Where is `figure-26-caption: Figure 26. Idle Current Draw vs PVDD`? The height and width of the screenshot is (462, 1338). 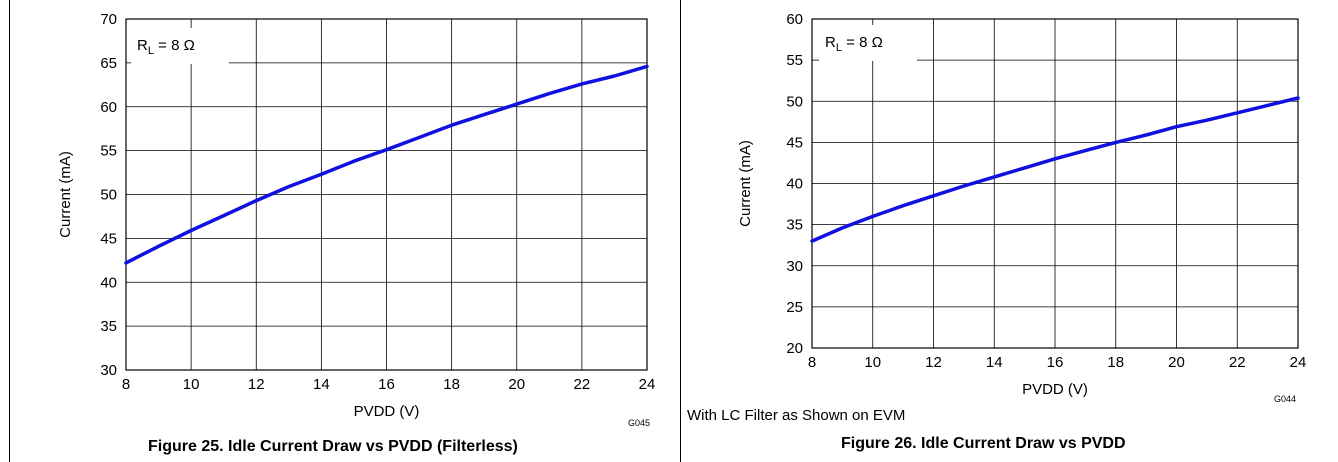 figure-26-caption: Figure 26. Idle Current Draw vs PVDD is located at coordinates (983, 443).